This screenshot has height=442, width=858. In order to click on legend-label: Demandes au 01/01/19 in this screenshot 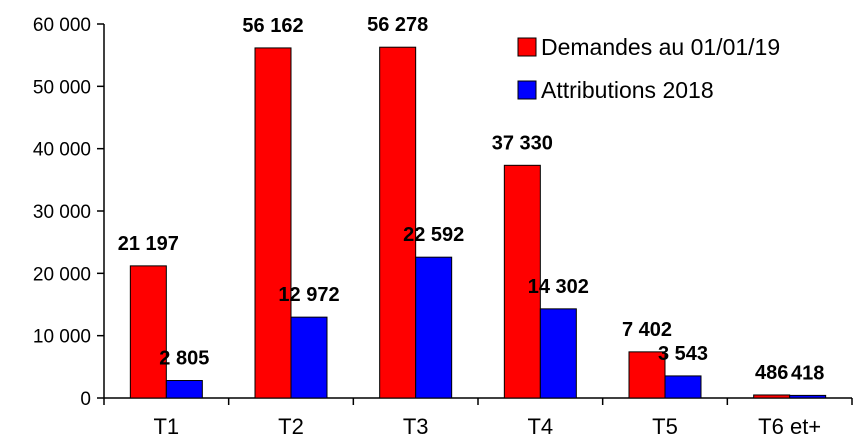, I will do `click(660, 47)`.